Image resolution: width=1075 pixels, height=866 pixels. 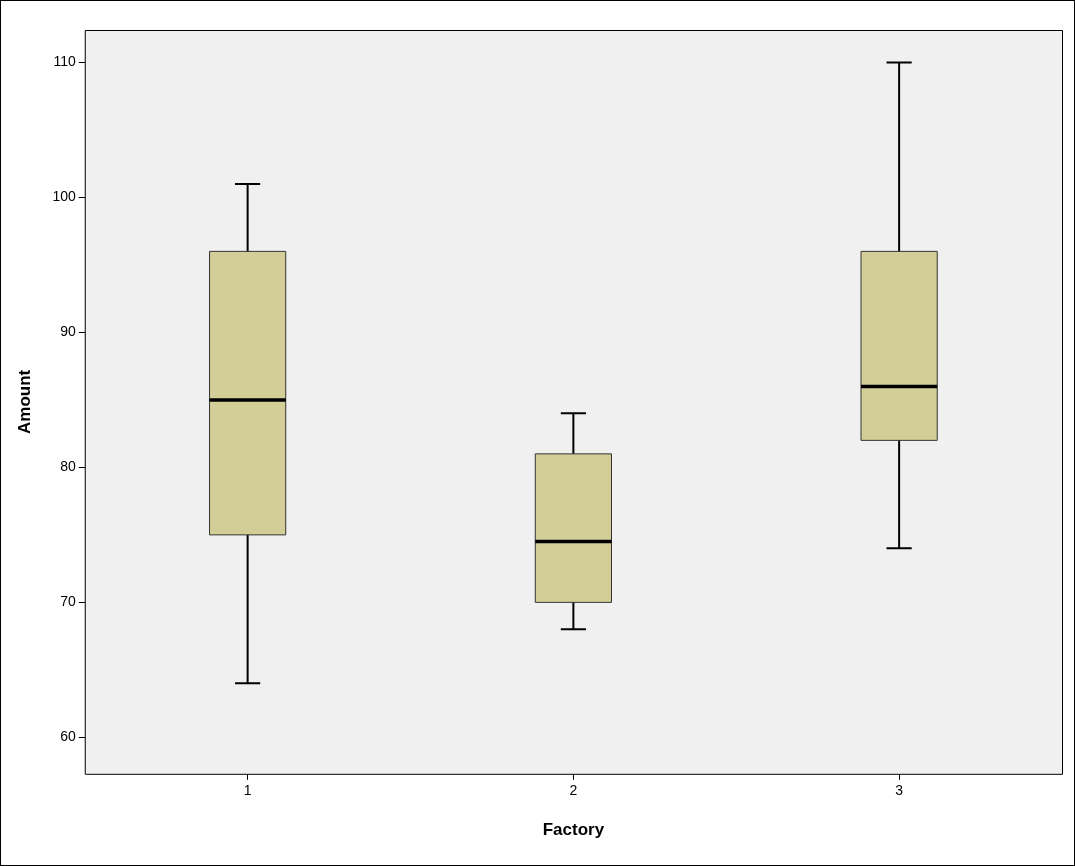 What do you see at coordinates (899, 790) in the screenshot?
I see `x-tick-label: 3` at bounding box center [899, 790].